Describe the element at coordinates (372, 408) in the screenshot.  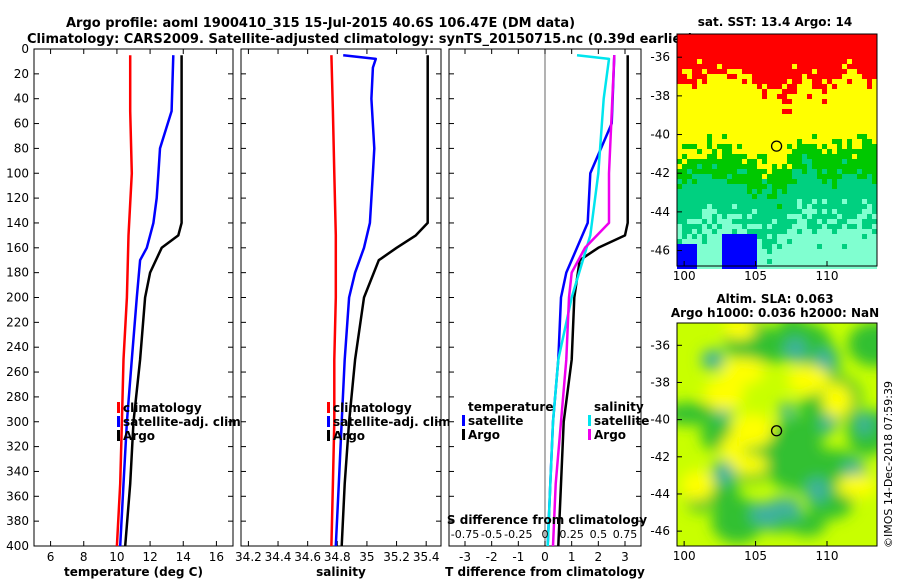
I see `salinity-legend-label: climatology` at that location.